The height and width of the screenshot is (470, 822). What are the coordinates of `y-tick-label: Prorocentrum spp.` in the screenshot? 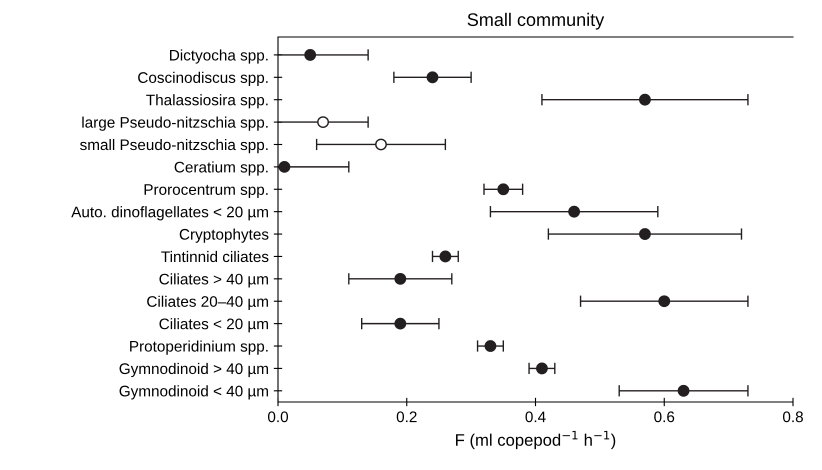 It's located at (206, 191).